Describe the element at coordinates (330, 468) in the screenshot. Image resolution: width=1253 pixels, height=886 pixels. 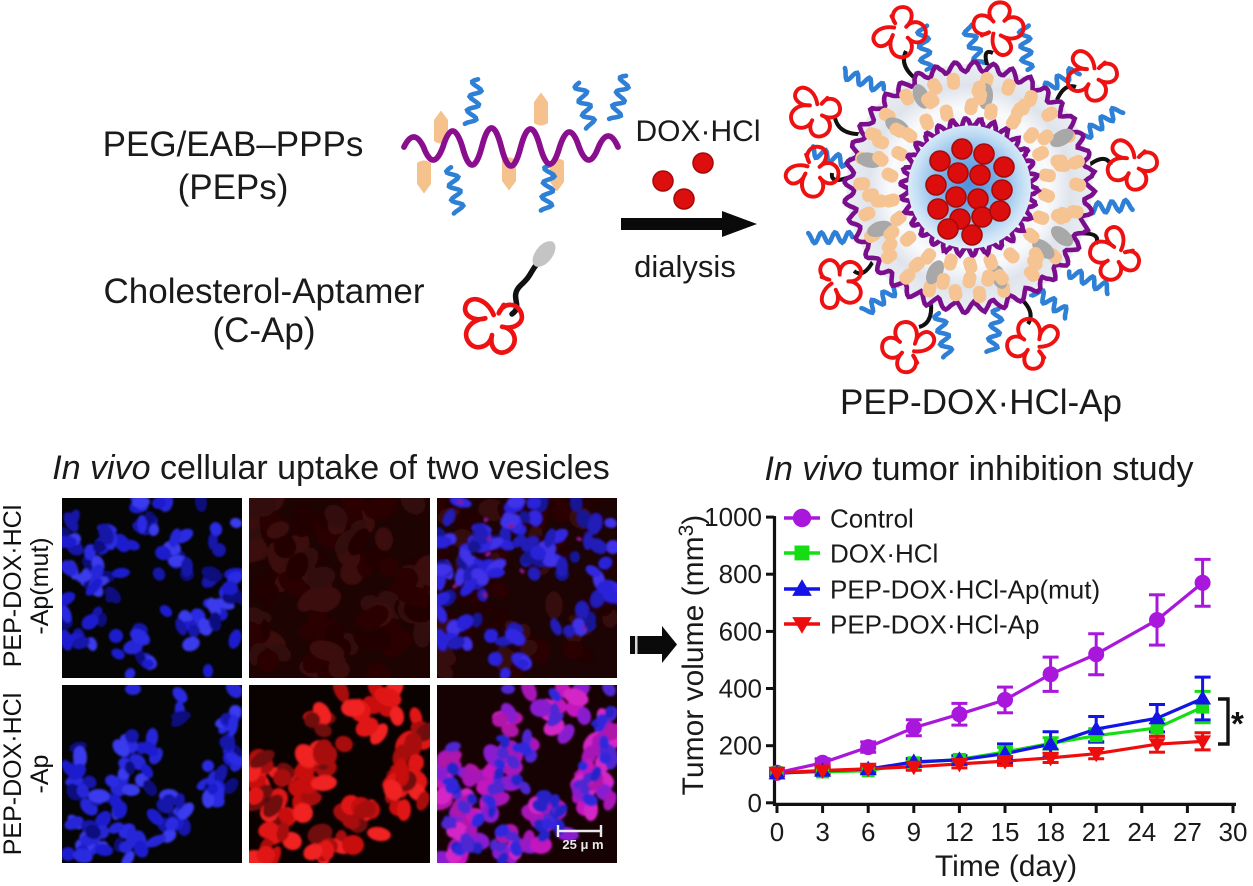
I see `svg-text:In vivo cellular uptake of two: In vivo cellular uptake of two vesicles` at that location.